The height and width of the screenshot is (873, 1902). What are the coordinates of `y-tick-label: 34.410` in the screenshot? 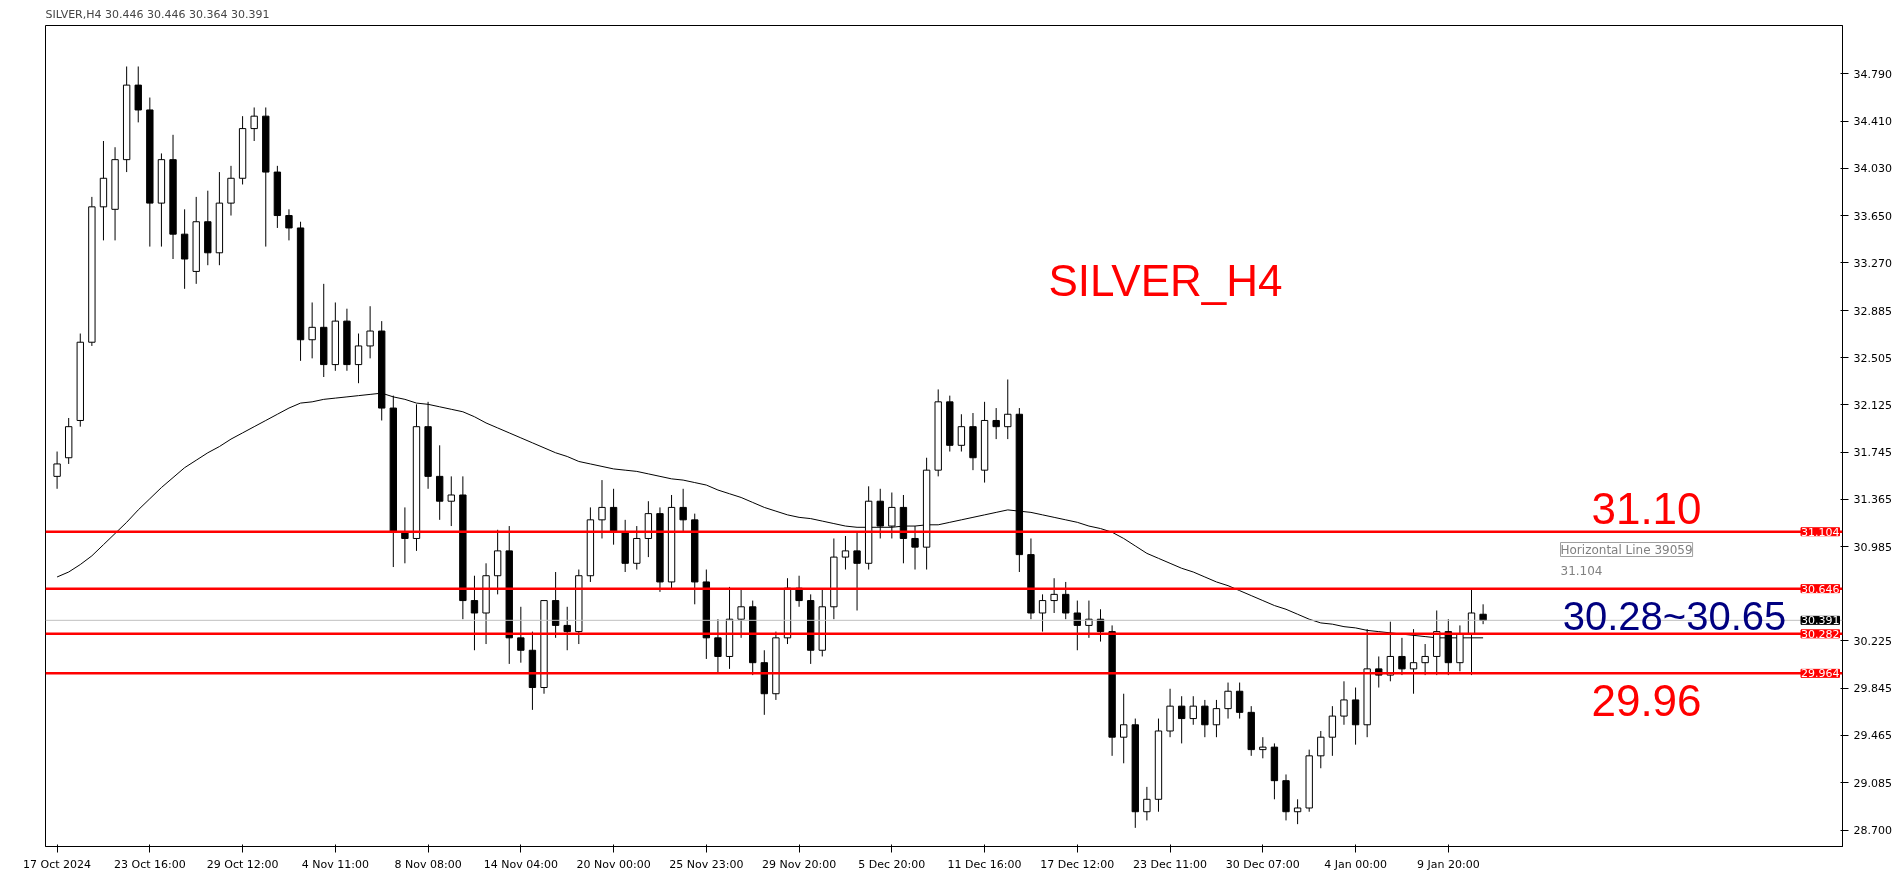 It's located at (1872, 122).